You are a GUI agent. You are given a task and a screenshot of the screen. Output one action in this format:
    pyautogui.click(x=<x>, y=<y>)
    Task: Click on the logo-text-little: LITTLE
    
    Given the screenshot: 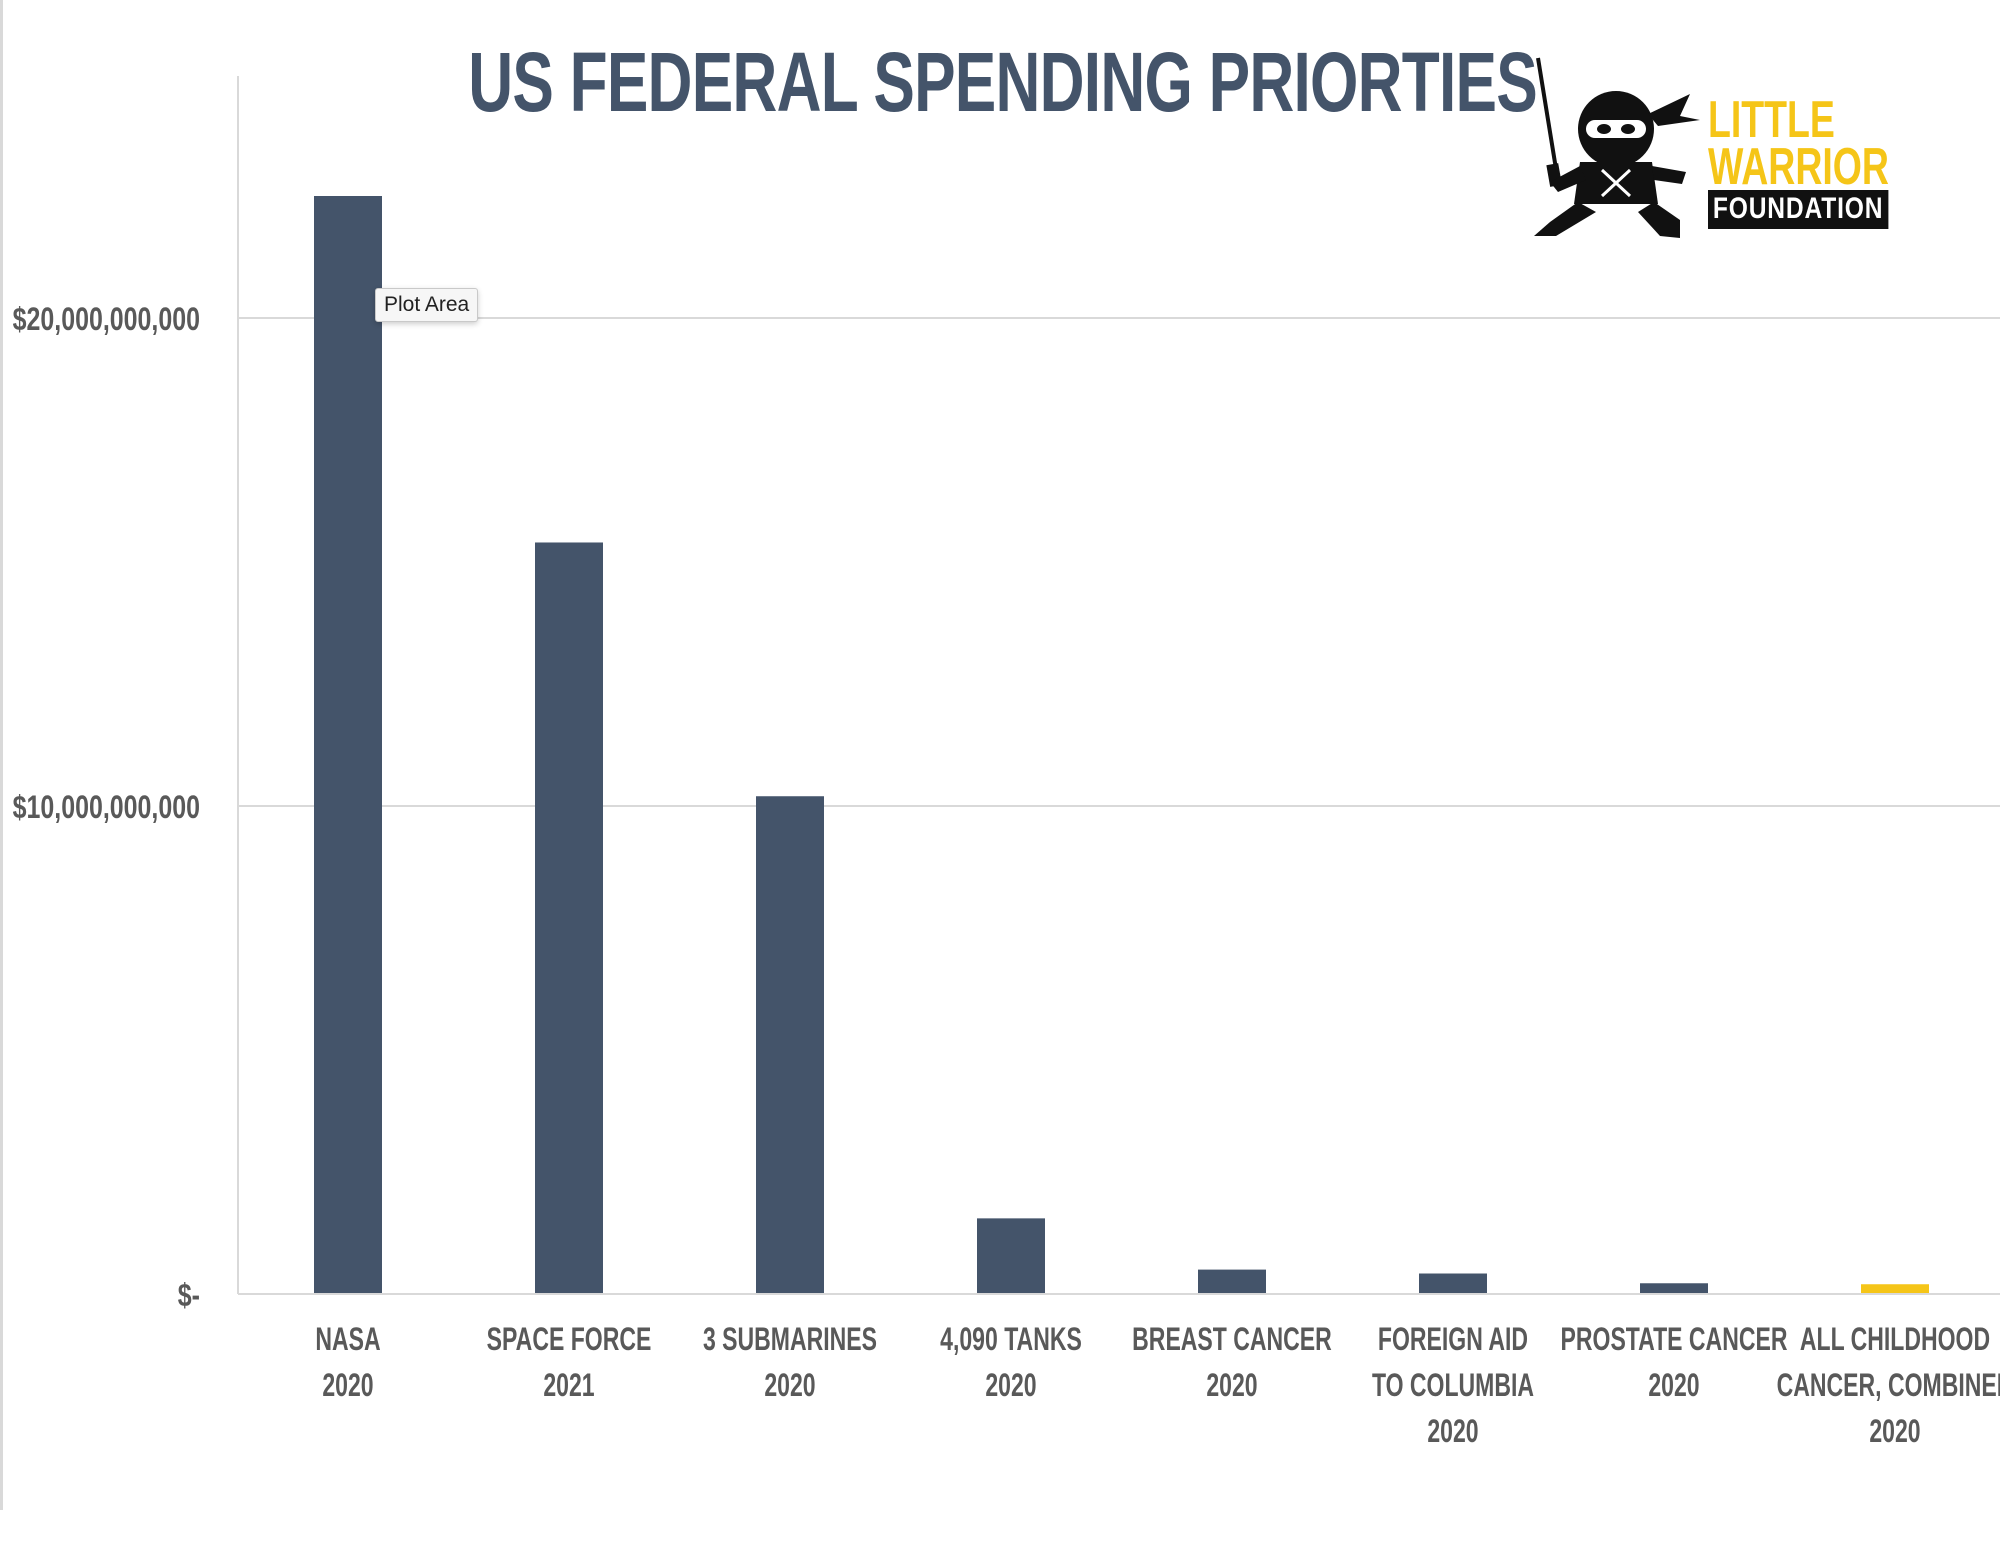 What is the action you would take?
    pyautogui.click(x=1771, y=120)
    